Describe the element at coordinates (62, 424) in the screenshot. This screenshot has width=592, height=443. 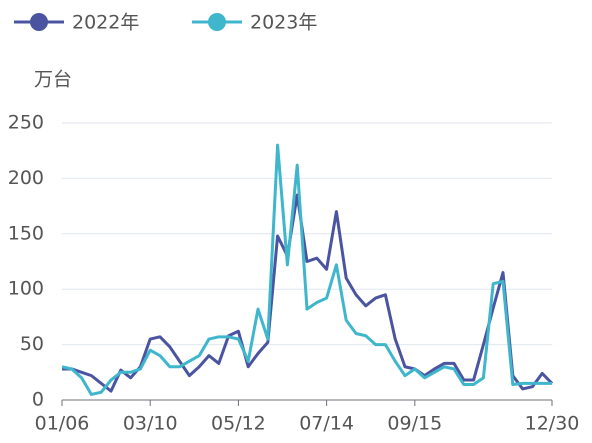
I see `x-tick-label: 01/06` at that location.